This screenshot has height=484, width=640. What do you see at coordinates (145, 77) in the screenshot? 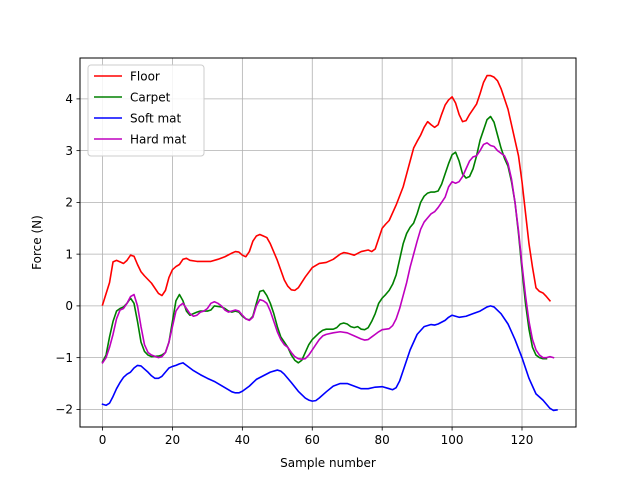
I see `legend-label-floor: Floor` at bounding box center [145, 77].